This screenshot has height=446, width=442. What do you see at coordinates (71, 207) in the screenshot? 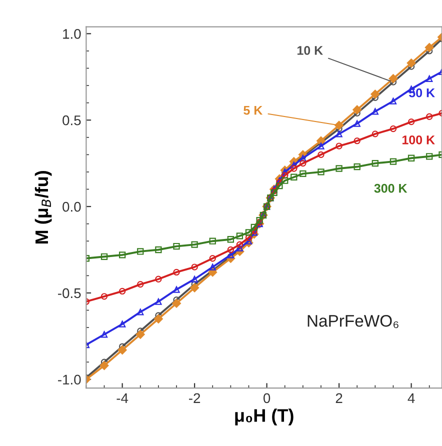
I see `y-tick-label: 0.0` at bounding box center [71, 207].